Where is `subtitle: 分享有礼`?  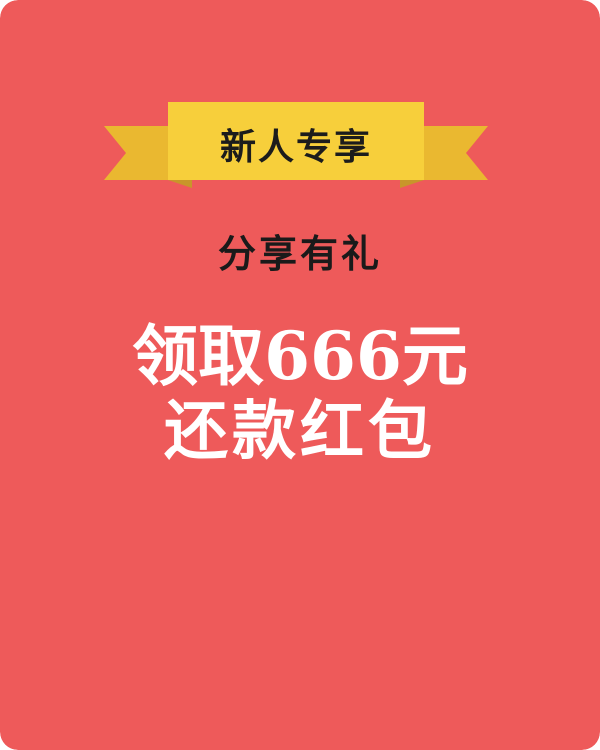
subtitle: 分享有礼 is located at coordinates (299, 254).